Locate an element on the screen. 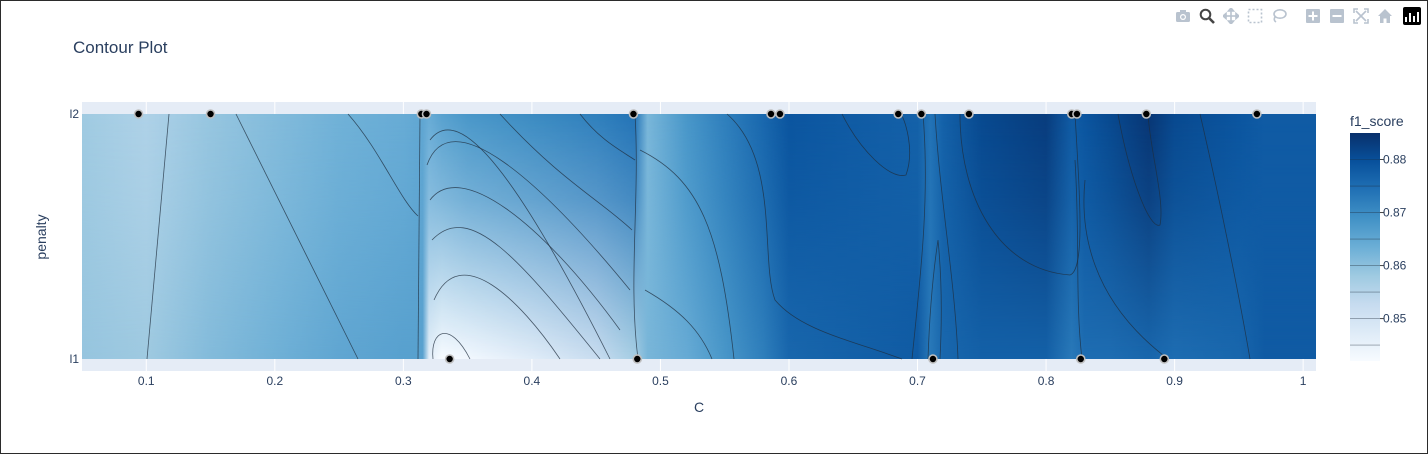 The height and width of the screenshot is (454, 1428). zoom-icon is located at coordinates (1207, 16).